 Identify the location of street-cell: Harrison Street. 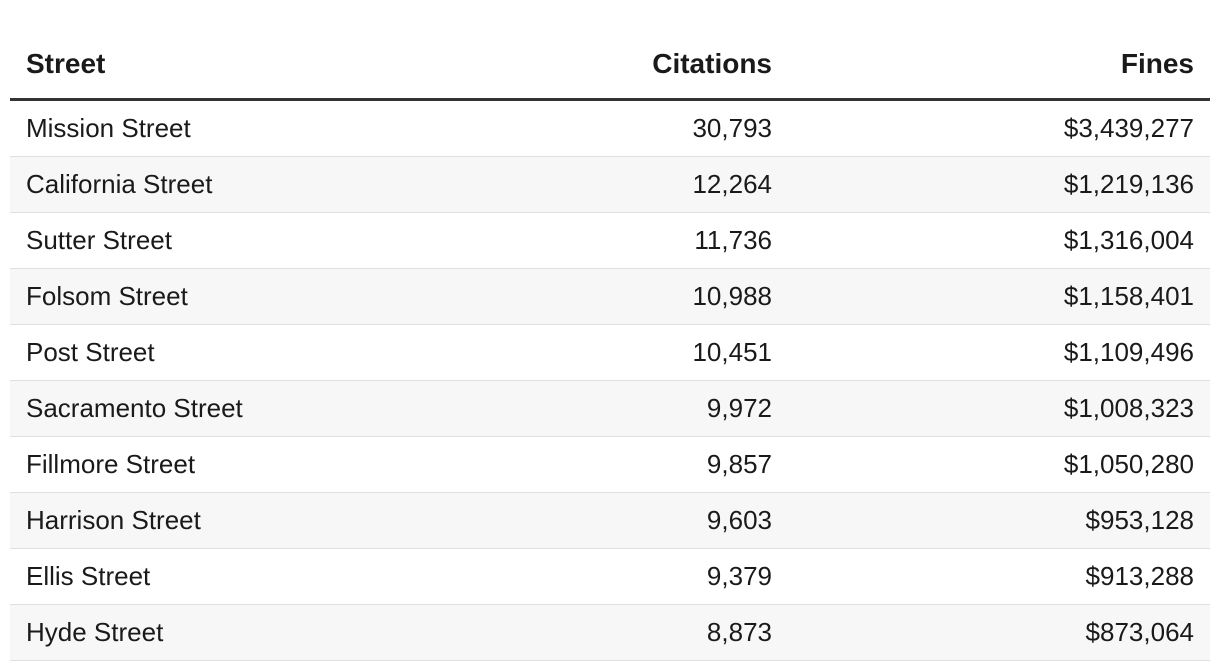
(285, 520).